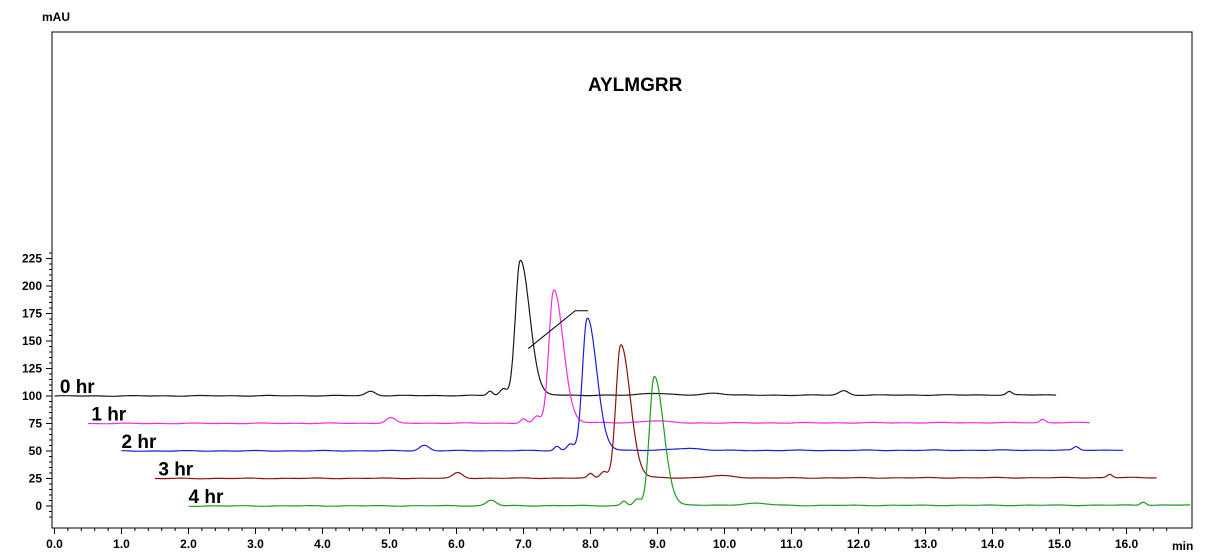 The height and width of the screenshot is (554, 1212). I want to click on x-tick-label: 15.0, so click(1060, 544).